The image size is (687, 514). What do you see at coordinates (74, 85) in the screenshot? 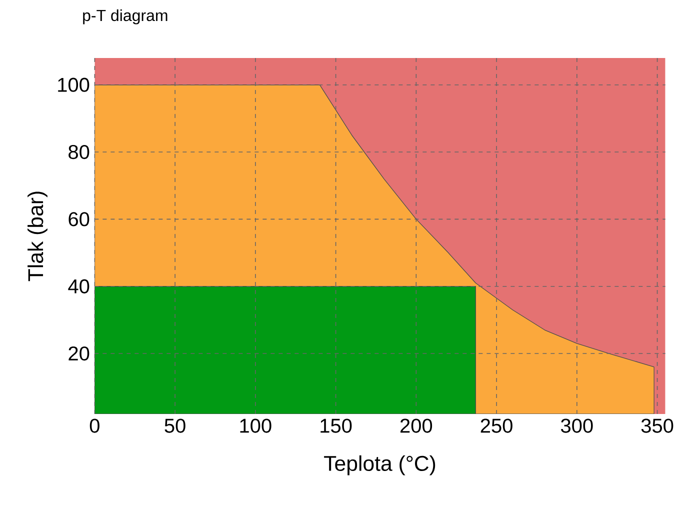
I see `y-tick-label: 100` at bounding box center [74, 85].